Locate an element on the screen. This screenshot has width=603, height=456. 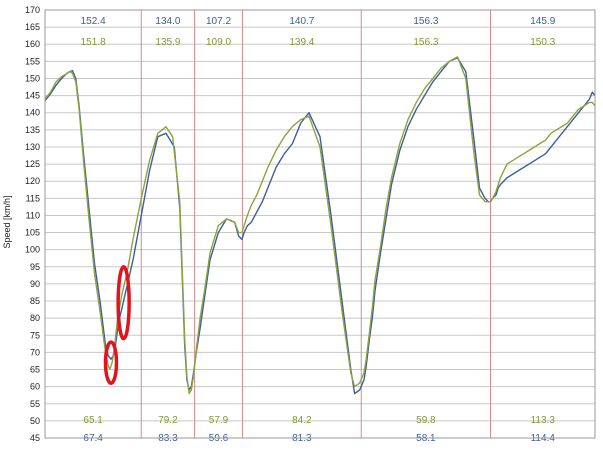
segment-label-top-green: 156.3 is located at coordinates (425, 42).